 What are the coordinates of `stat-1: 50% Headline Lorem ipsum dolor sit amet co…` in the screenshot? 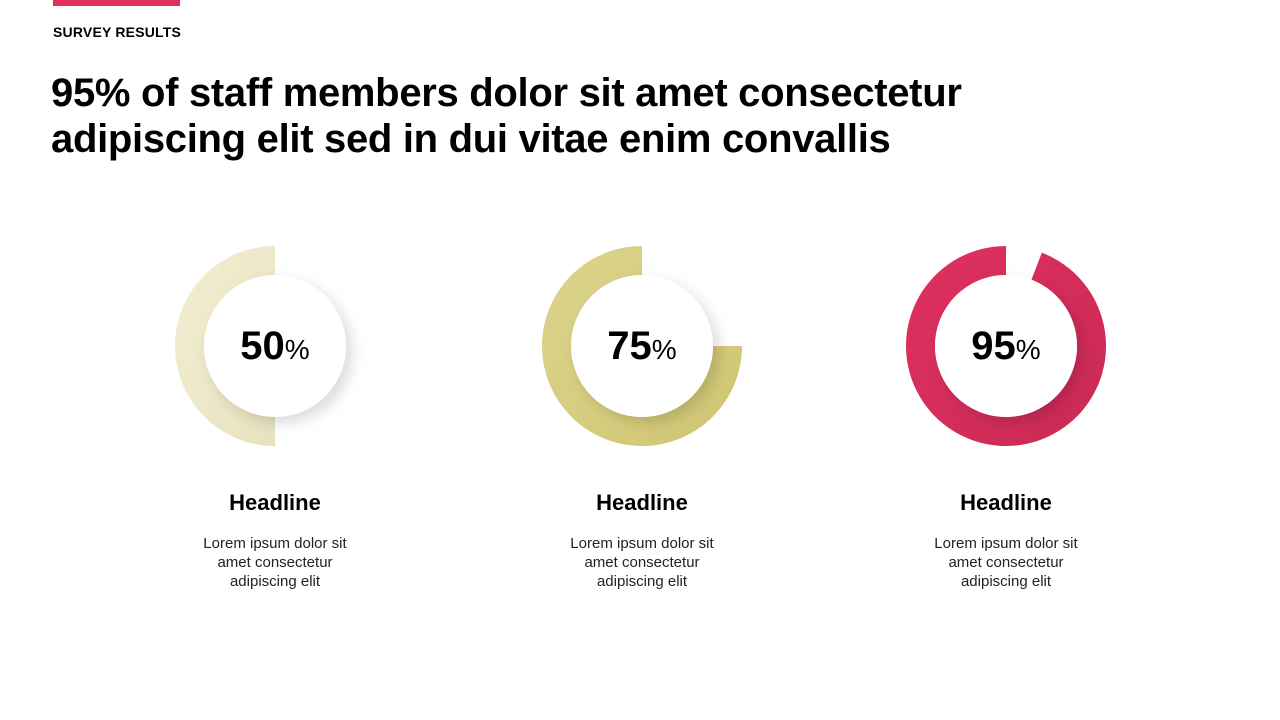 It's located at (275, 426).